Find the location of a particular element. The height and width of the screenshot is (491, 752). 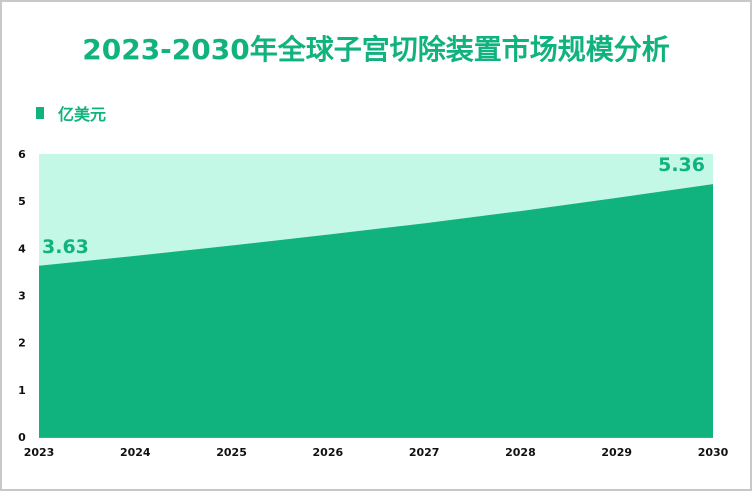

x-tick-label: 2029 is located at coordinates (616, 452).